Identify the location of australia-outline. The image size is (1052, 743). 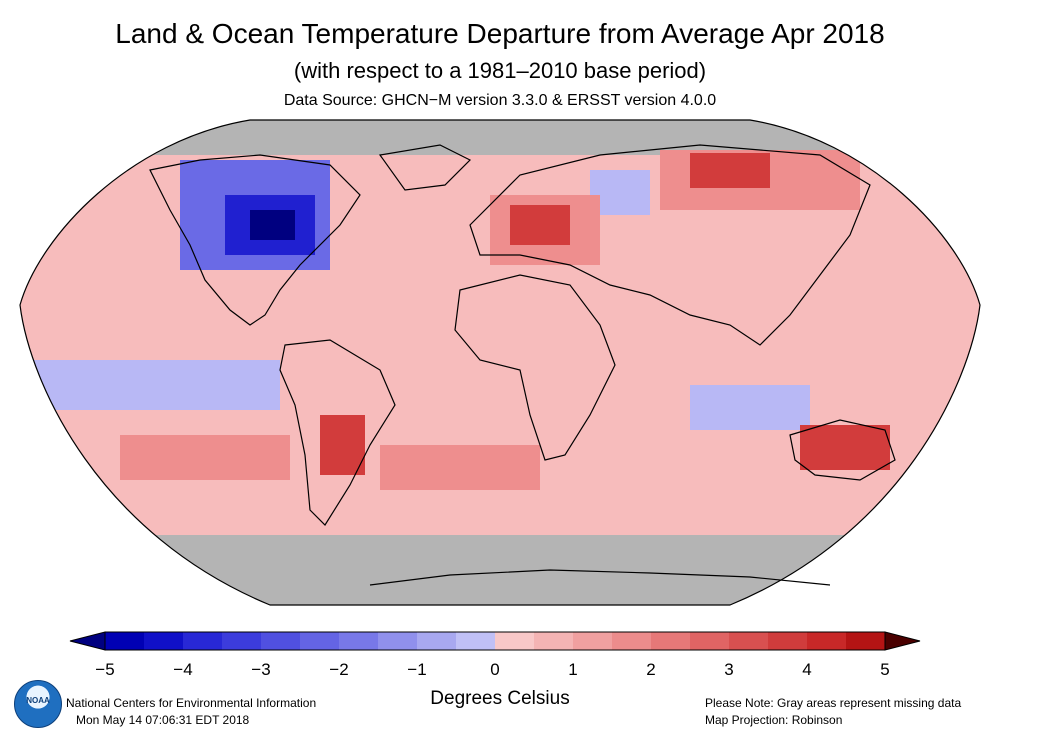
(842, 450).